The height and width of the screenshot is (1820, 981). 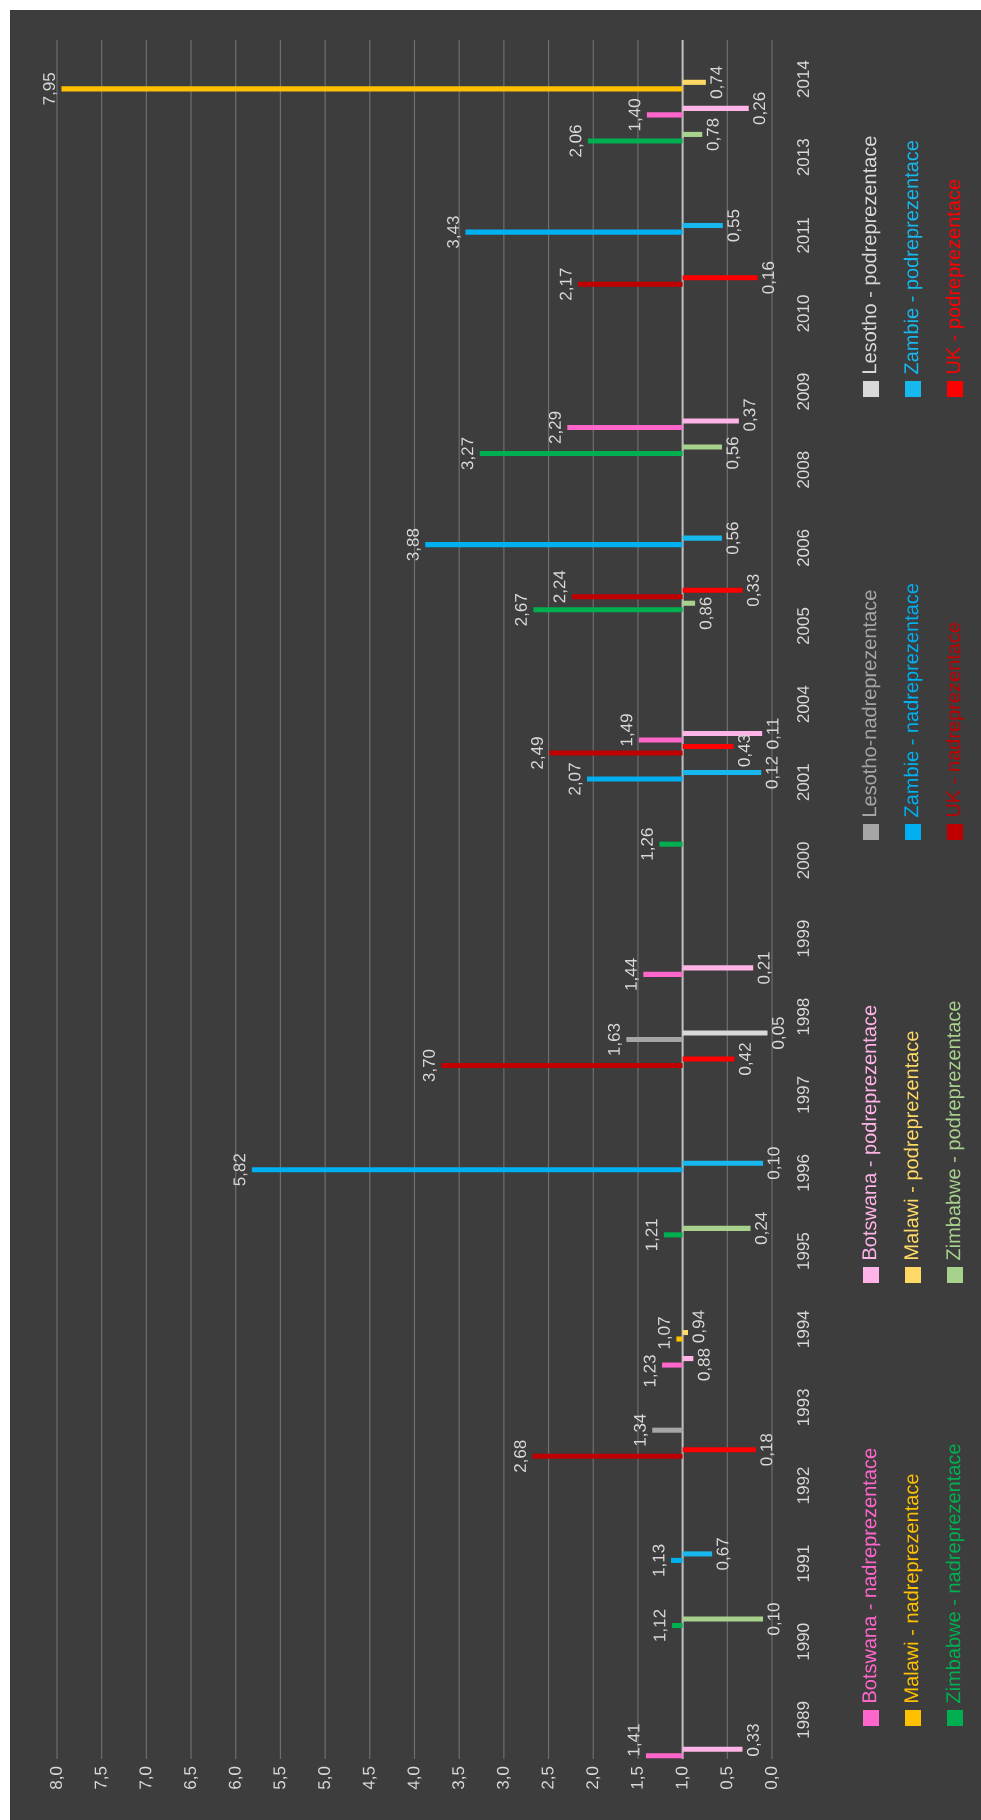 I want to click on data-label: 5,82, so click(x=240, y=1170).